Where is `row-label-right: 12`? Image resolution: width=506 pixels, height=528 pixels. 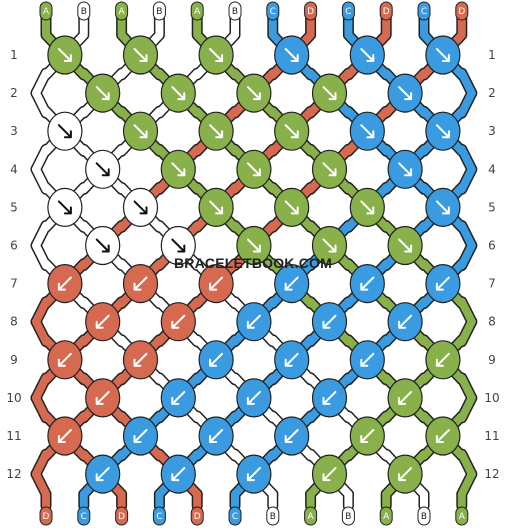
row-label-right: 12 is located at coordinates (491, 474).